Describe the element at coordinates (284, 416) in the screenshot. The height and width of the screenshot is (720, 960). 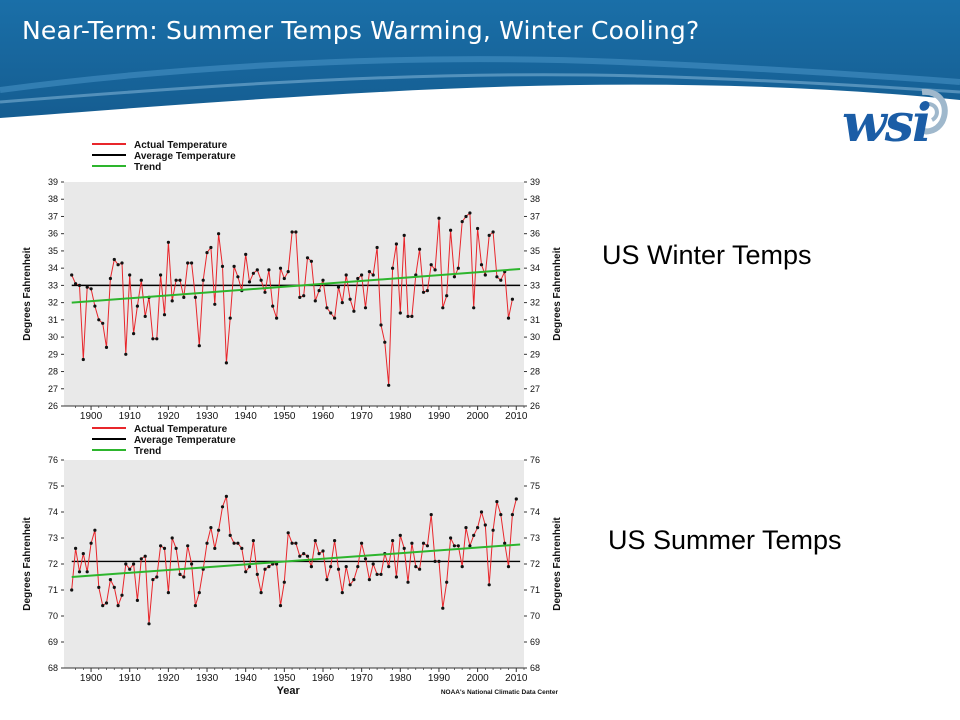
I see `x-tick-label: 1950` at that location.